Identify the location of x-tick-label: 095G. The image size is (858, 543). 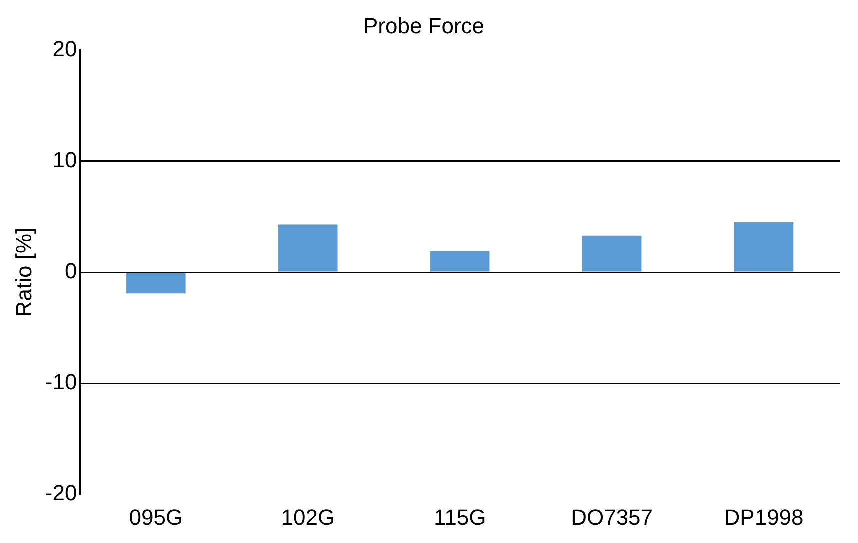
(156, 517).